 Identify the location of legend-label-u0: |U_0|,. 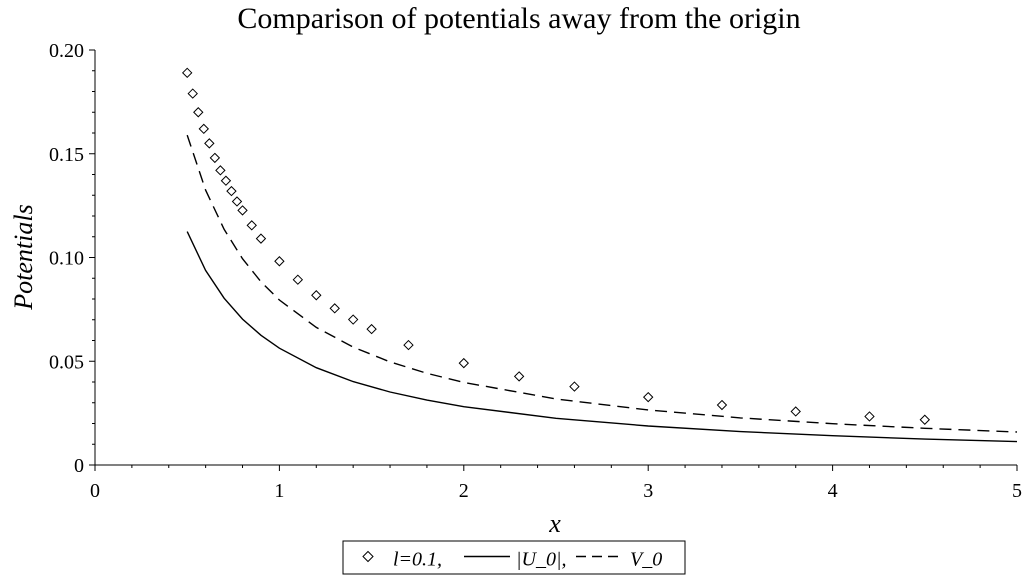
(541, 560).